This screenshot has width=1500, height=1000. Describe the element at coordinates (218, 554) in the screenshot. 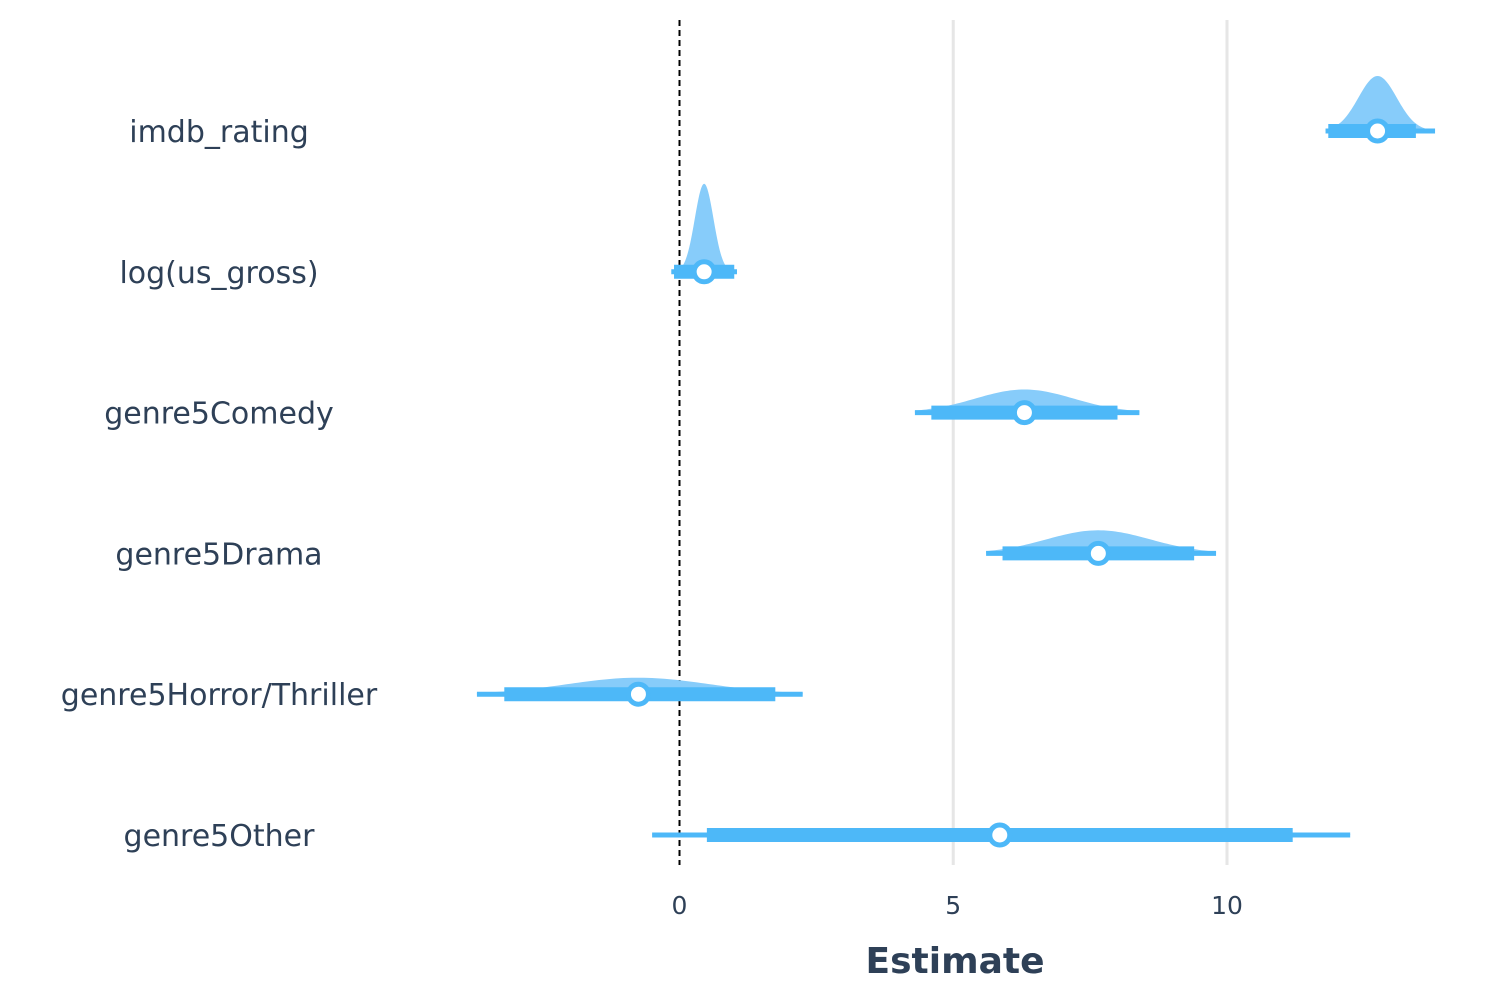

I see `y-label: genre5Drama` at that location.